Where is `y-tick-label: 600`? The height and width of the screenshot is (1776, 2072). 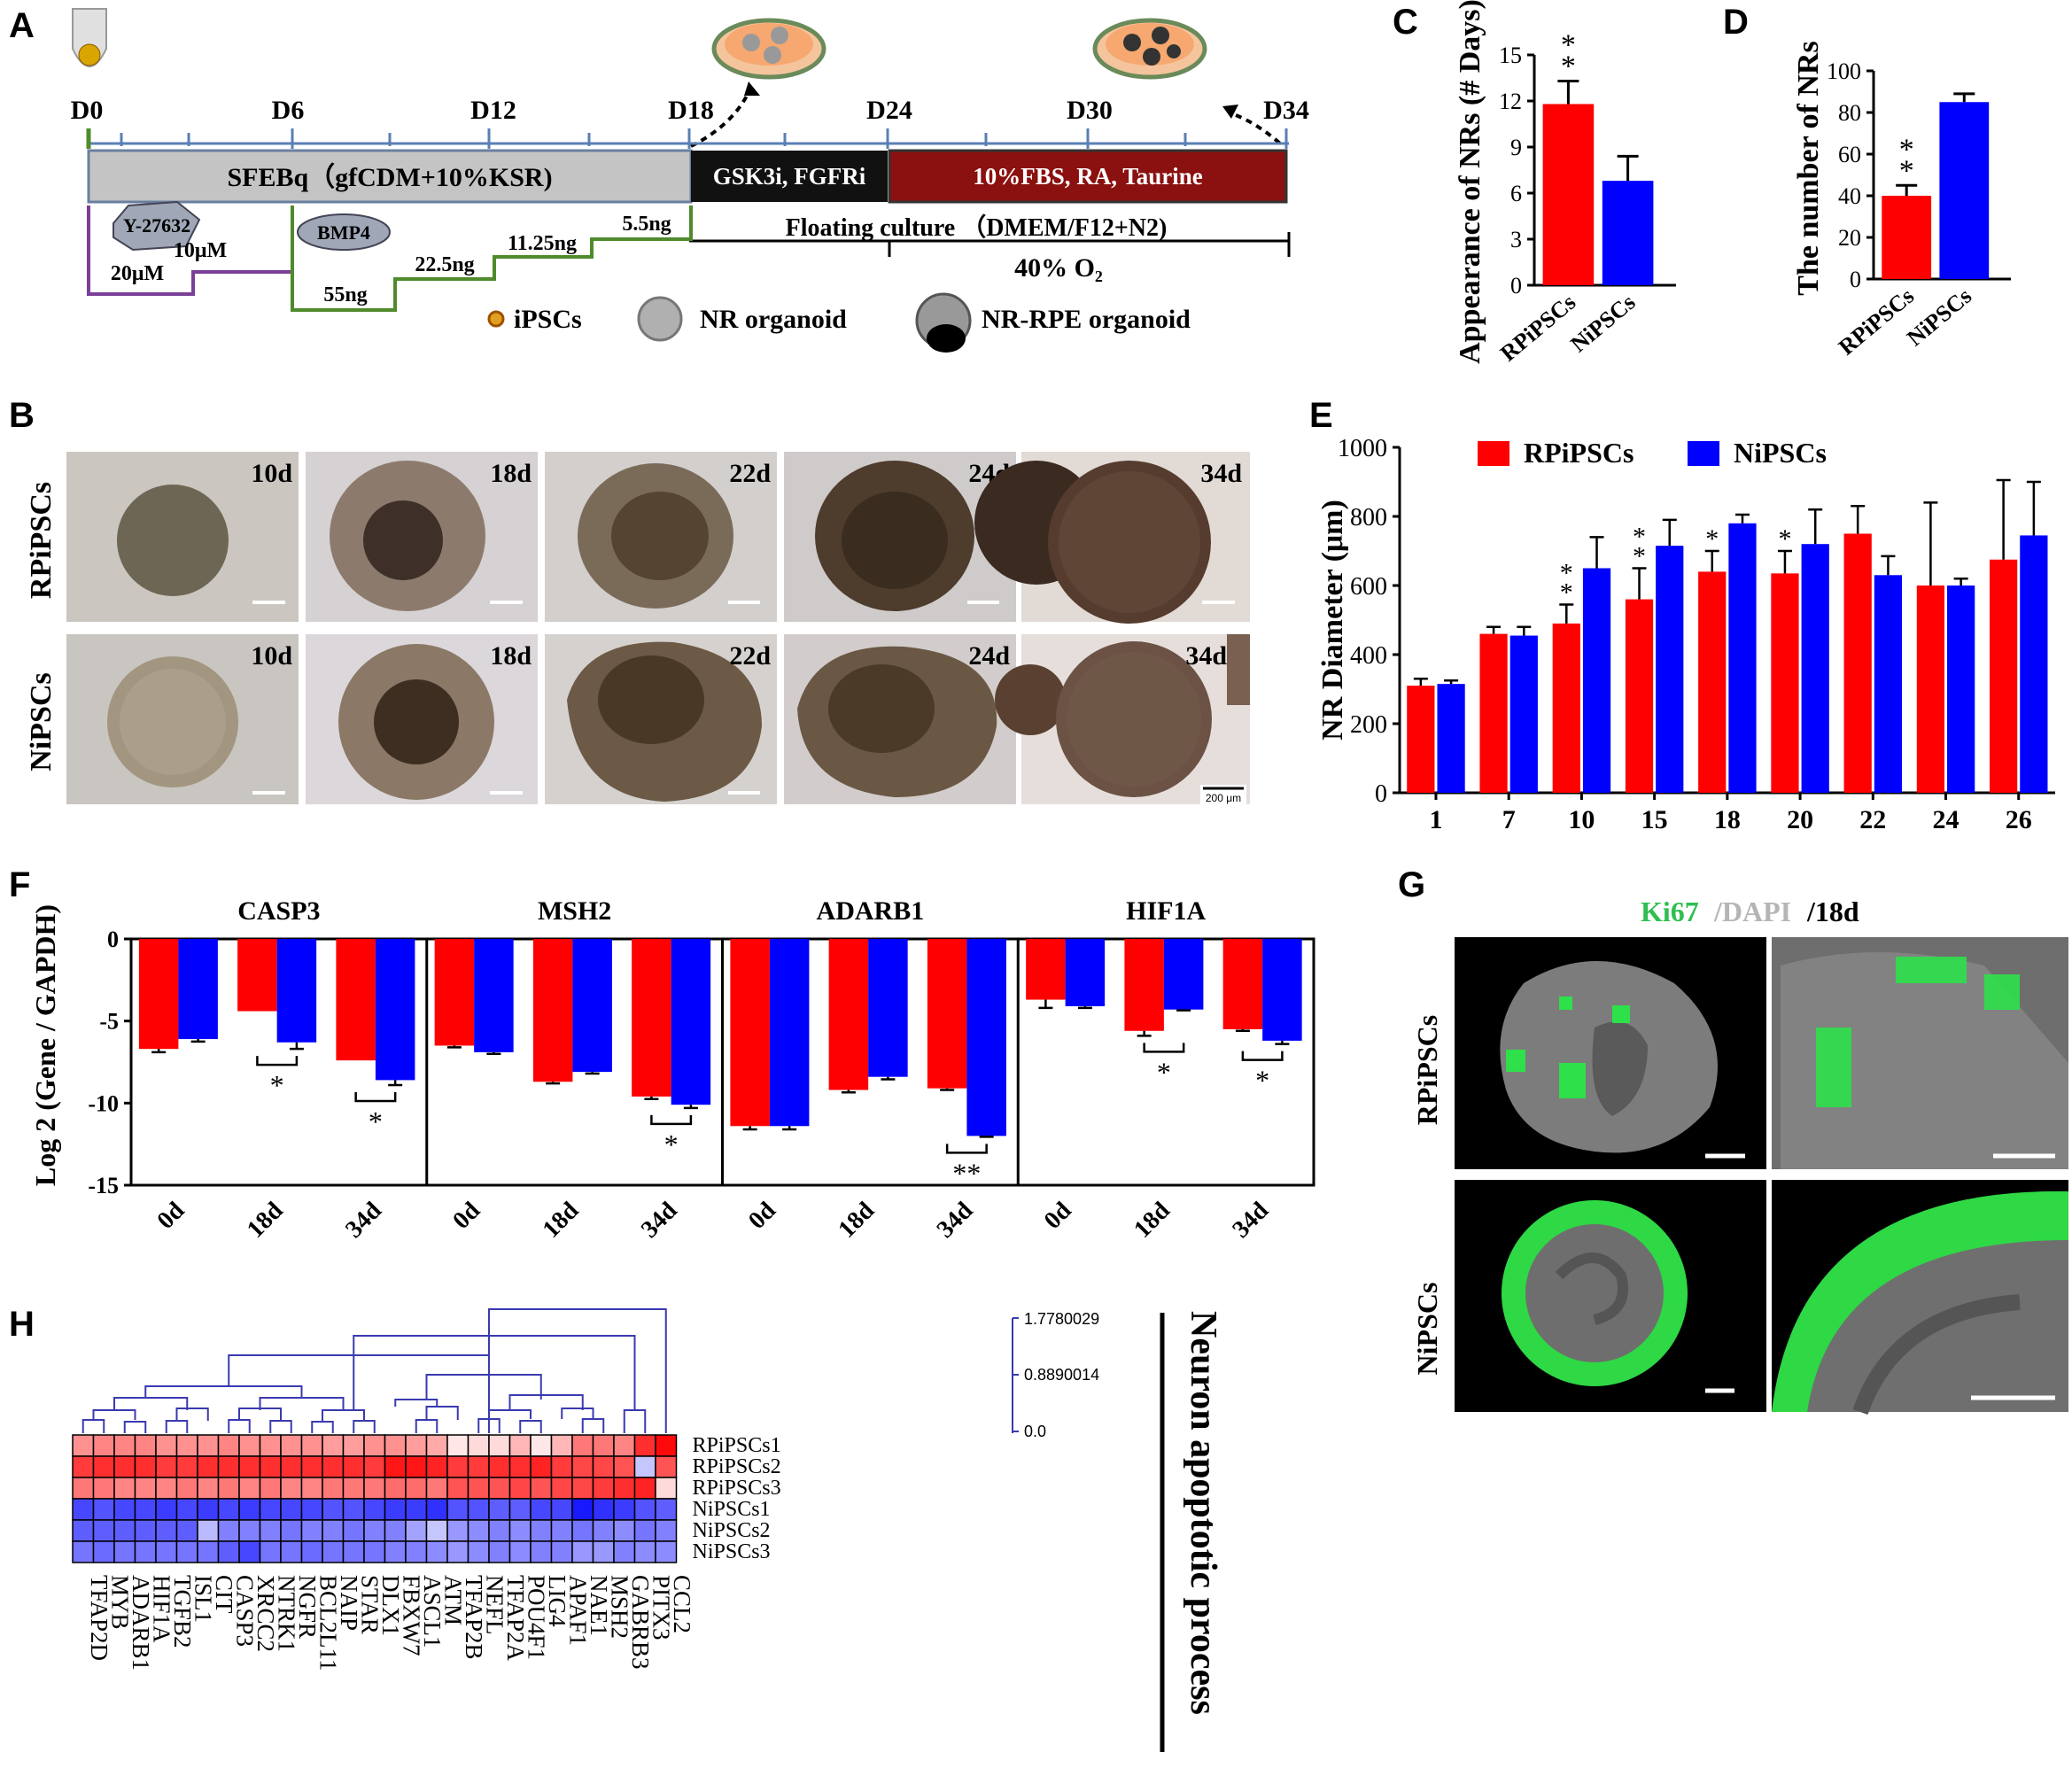 y-tick-label: 600 is located at coordinates (1368, 587).